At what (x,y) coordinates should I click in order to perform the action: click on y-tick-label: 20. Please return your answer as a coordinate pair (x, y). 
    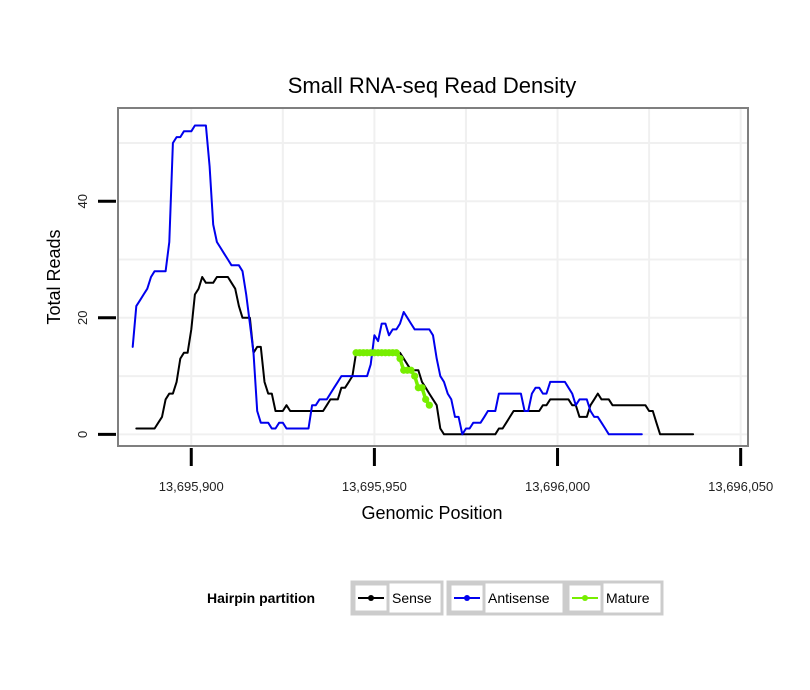
    Looking at the image, I should click on (82, 318).